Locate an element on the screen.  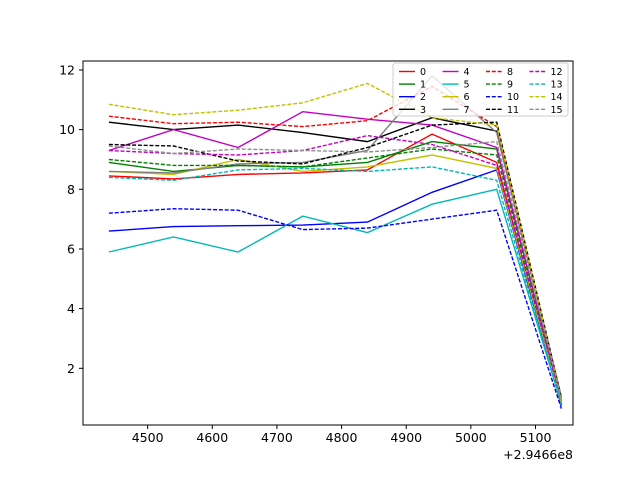
legend-label-14: 14 is located at coordinates (557, 97).